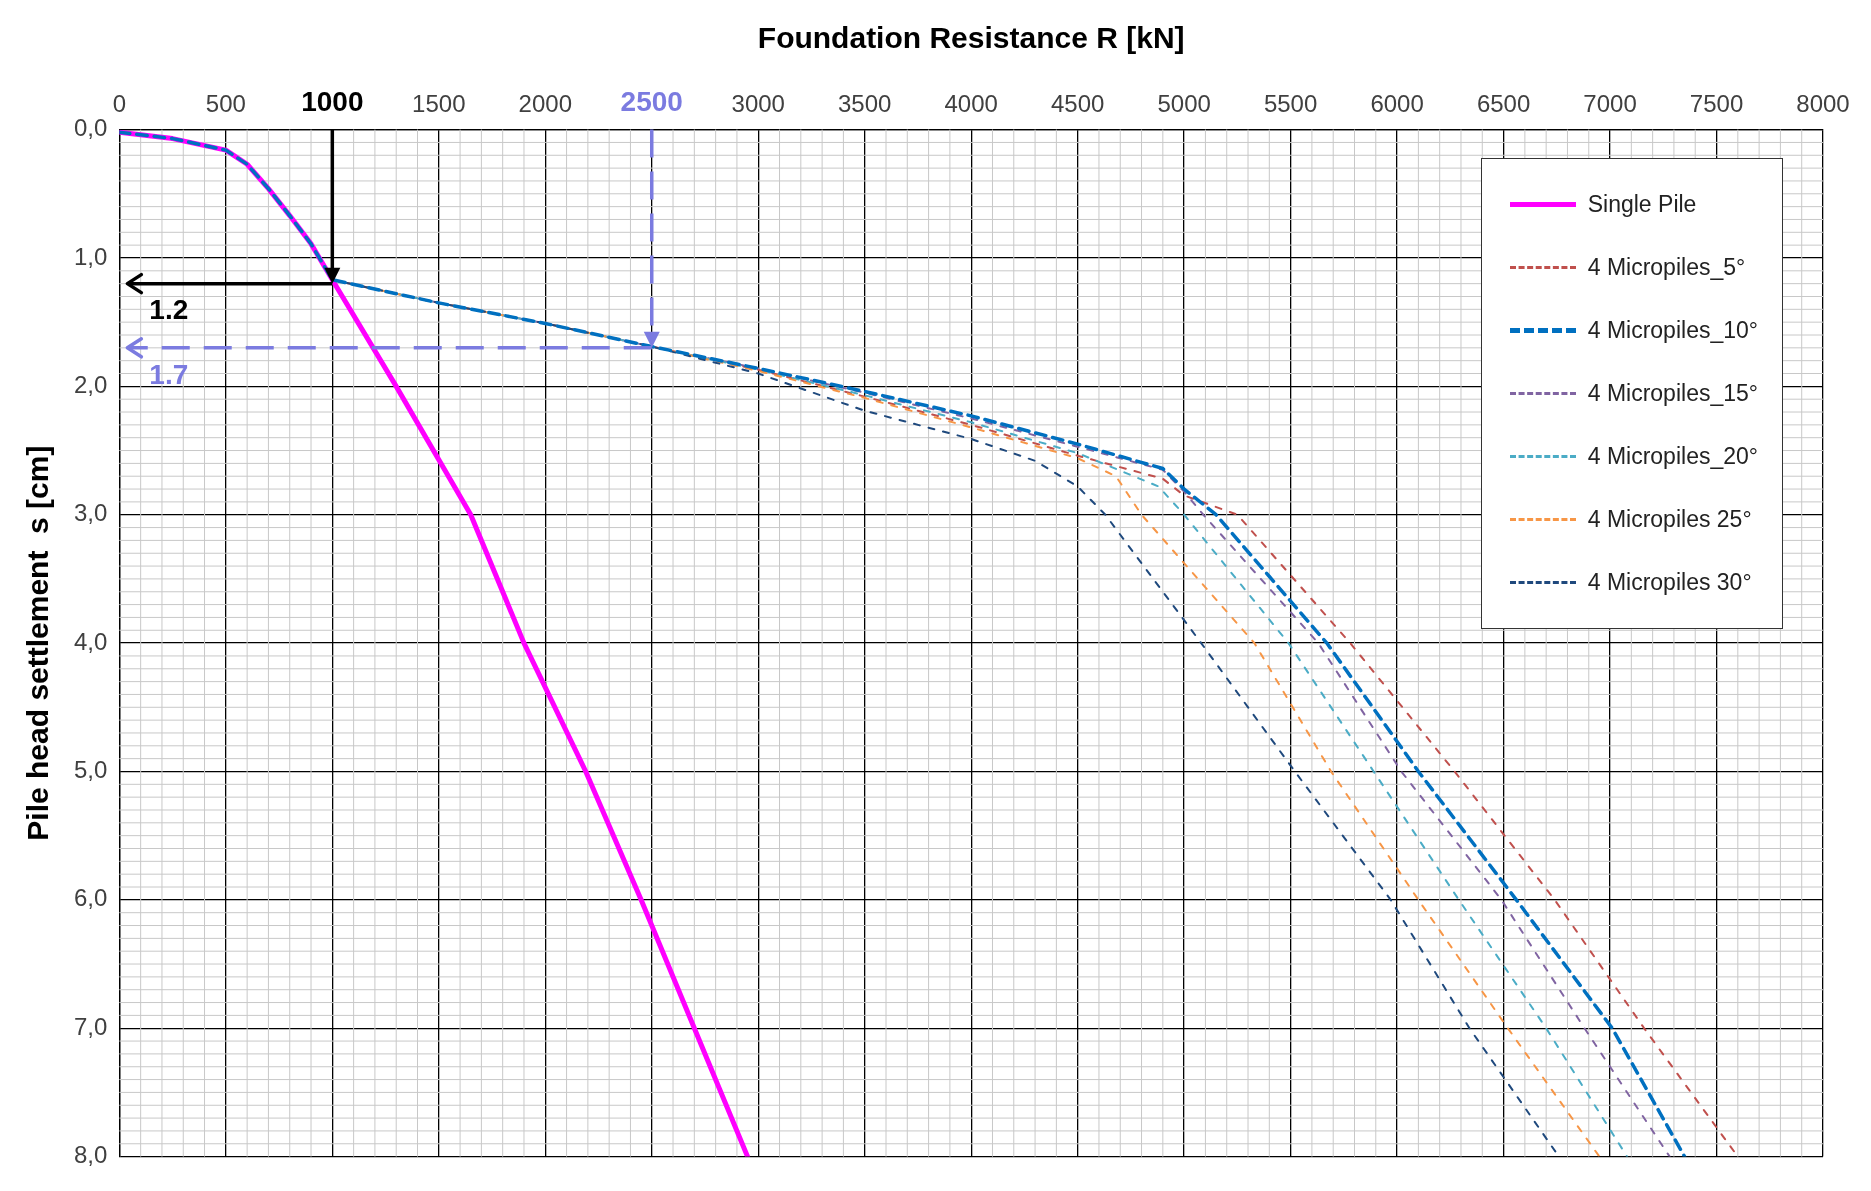  Describe the element at coordinates (1672, 393) in the screenshot. I see `legend-label: 4 Micropiles_15°` at that location.